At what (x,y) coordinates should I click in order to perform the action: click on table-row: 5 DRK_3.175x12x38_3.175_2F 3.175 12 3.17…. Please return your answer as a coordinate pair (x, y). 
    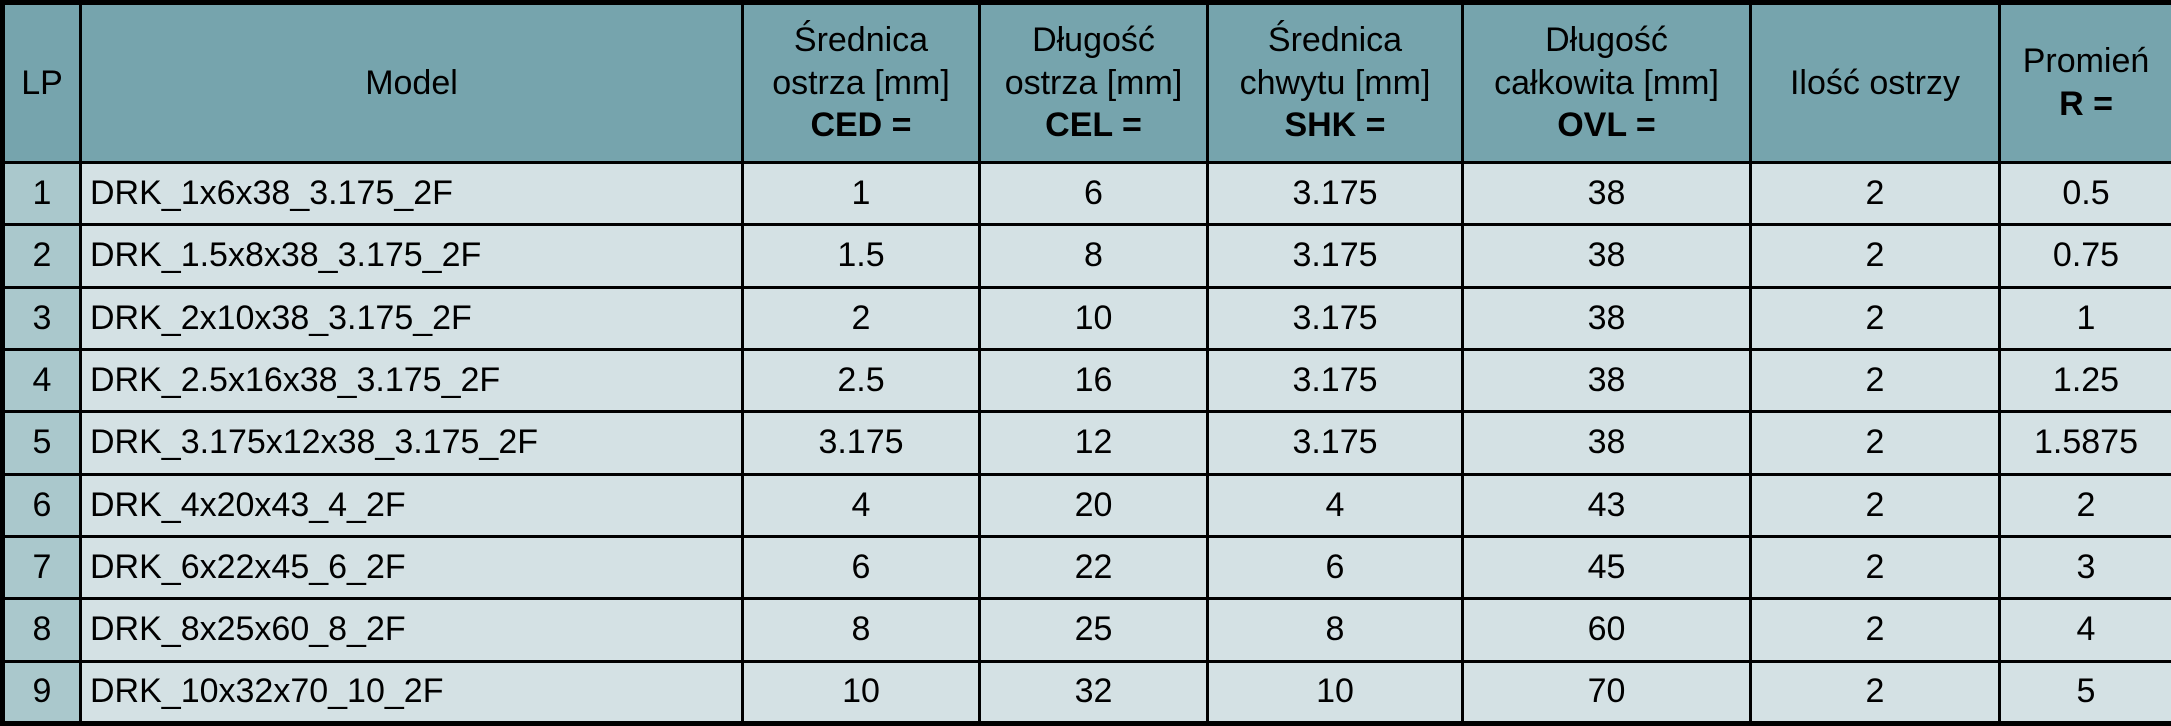
    Looking at the image, I should click on (1086, 443).